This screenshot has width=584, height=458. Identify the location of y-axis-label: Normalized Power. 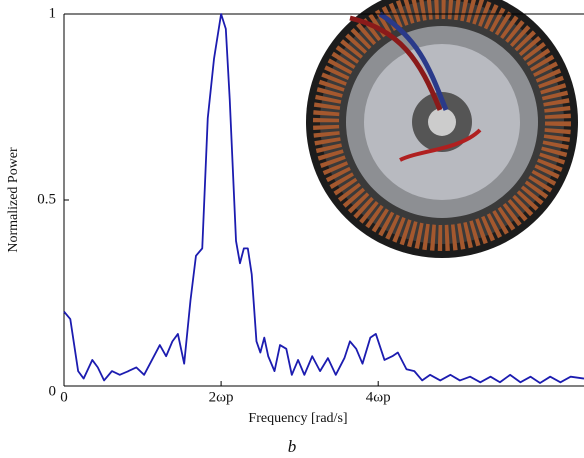
(13, 200).